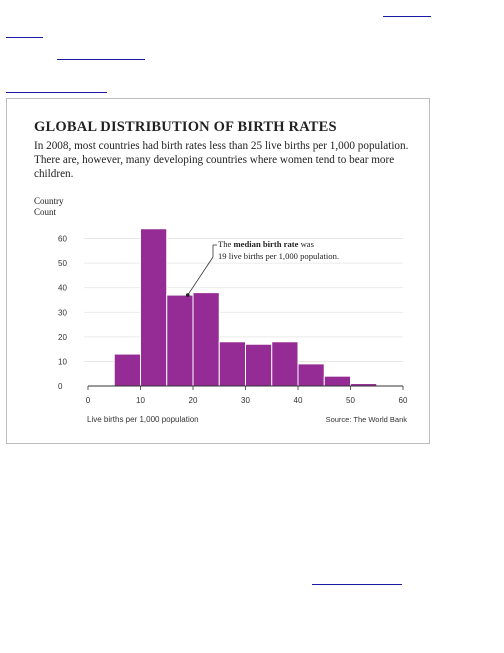  I want to click on x-tick-label: 30, so click(245, 400).